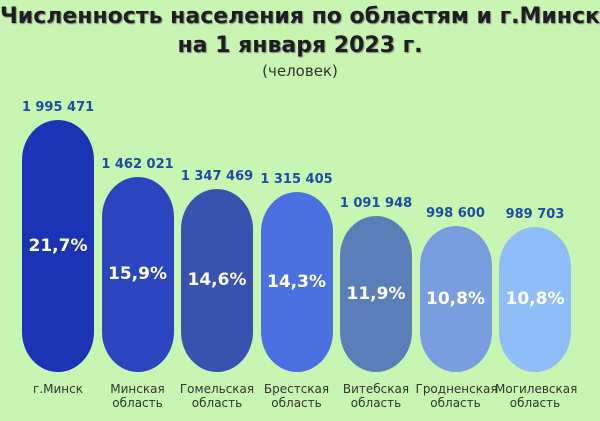  I want to click on value-label: 1 995 471, so click(58, 107).